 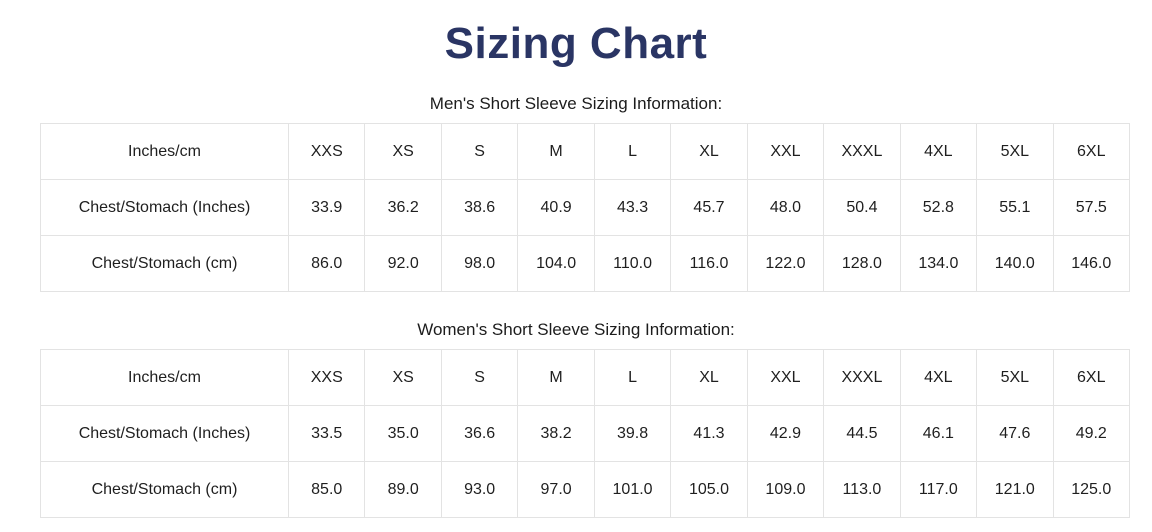 What do you see at coordinates (1091, 207) in the screenshot?
I see `value-cell: 57.5` at bounding box center [1091, 207].